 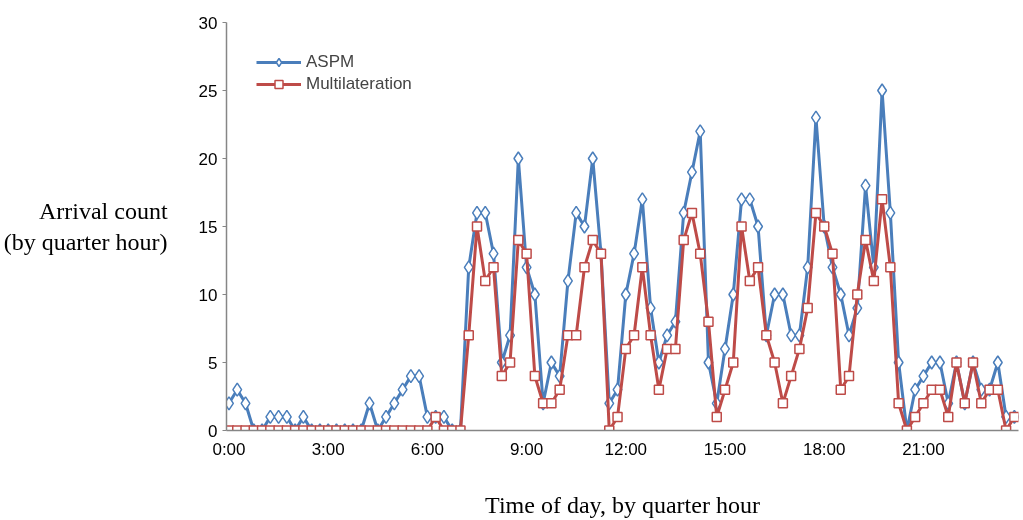 What do you see at coordinates (923, 449) in the screenshot?
I see `x-tick-label: 21:00` at bounding box center [923, 449].